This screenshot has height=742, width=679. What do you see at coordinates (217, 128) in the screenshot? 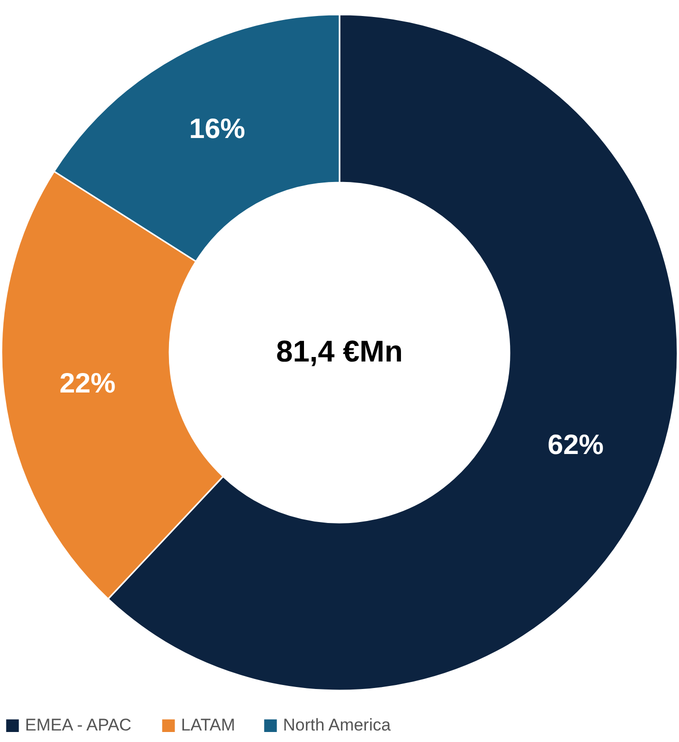
I see `data-label: 16%` at bounding box center [217, 128].